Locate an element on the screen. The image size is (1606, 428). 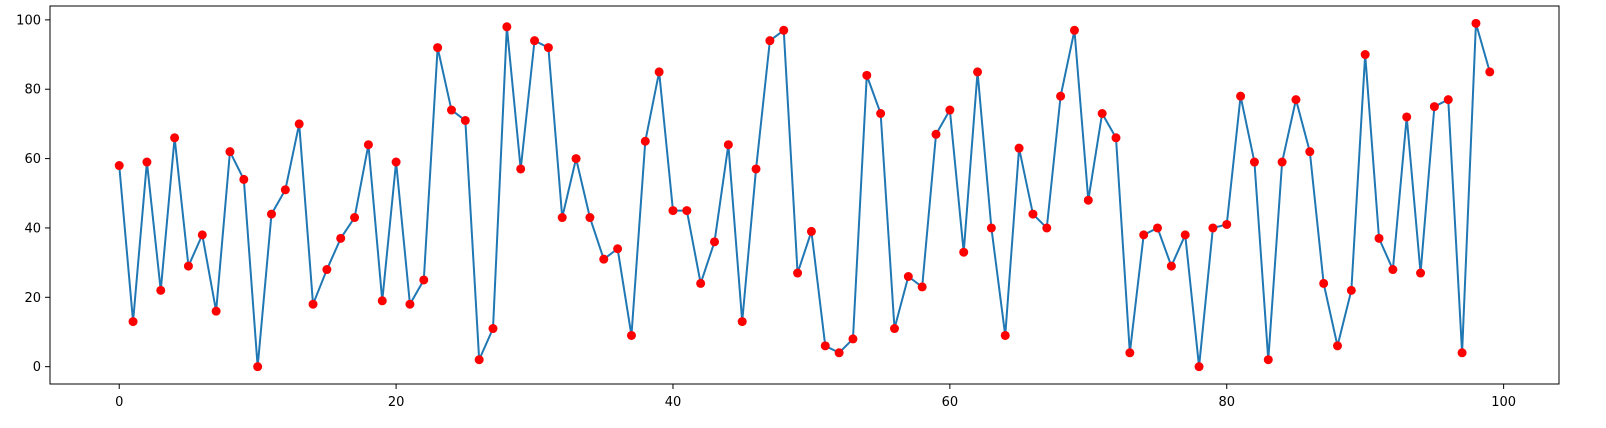
x-tick-label: 80 is located at coordinates (1226, 402).